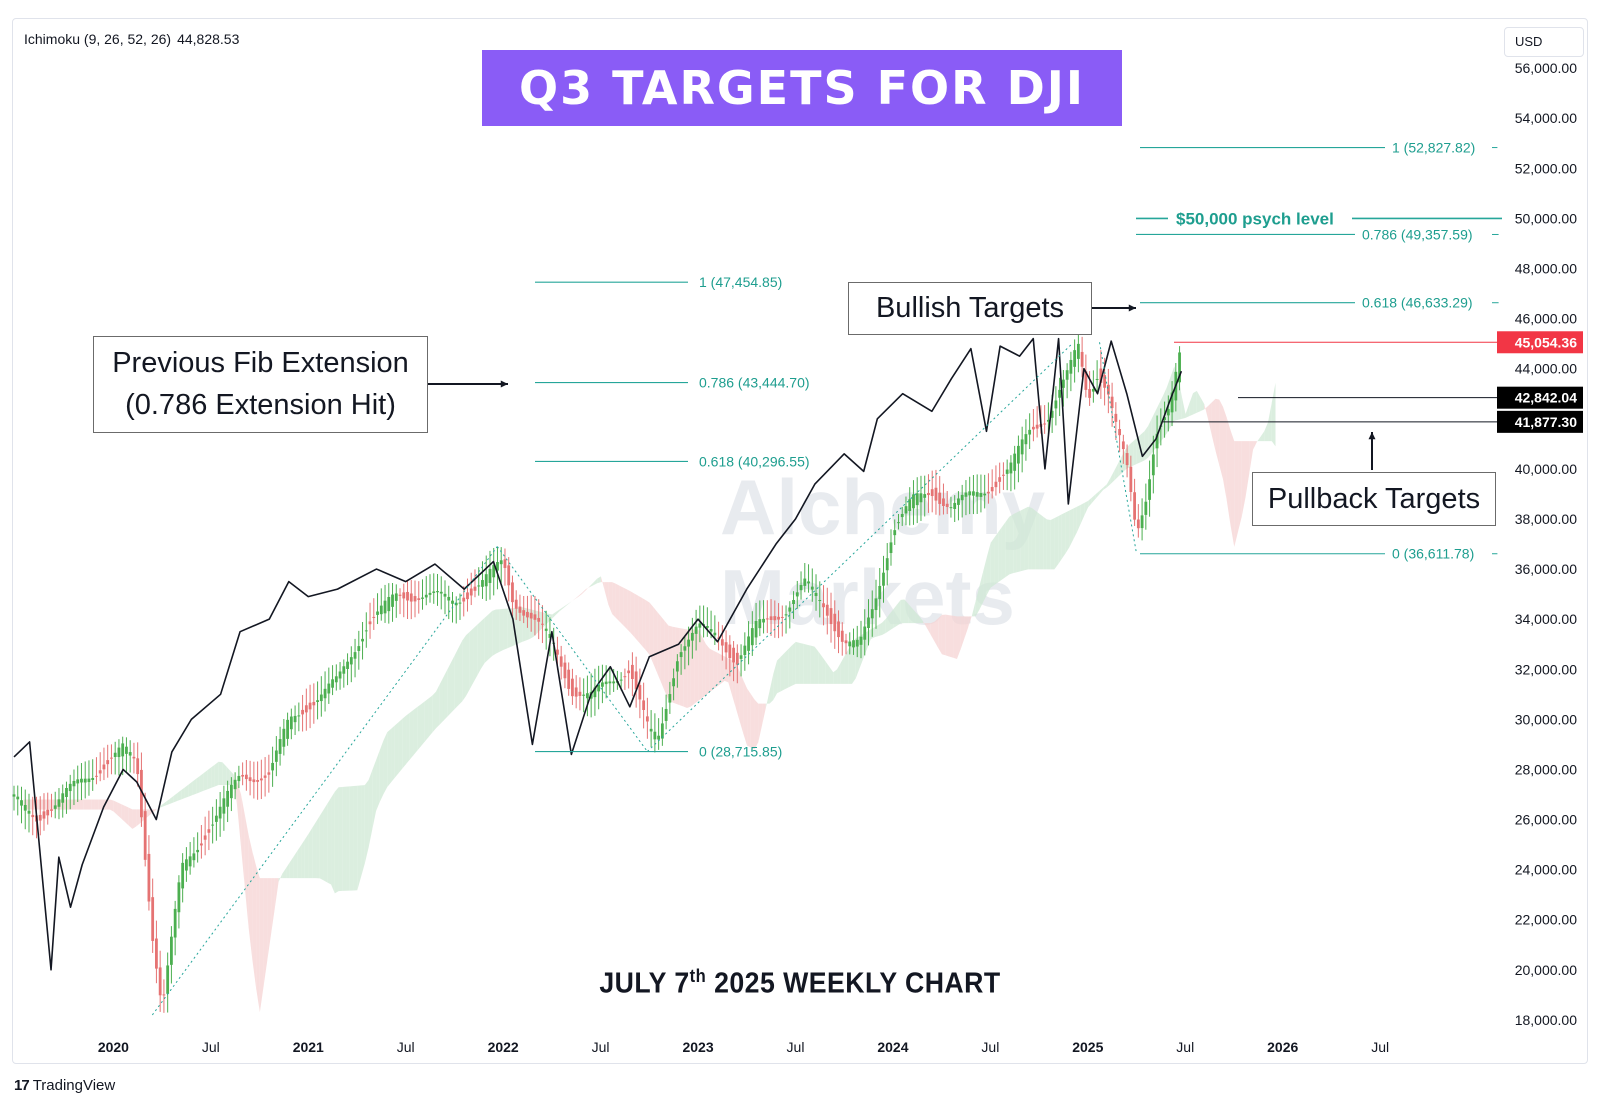 The width and height of the screenshot is (1600, 1095). What do you see at coordinates (754, 383) in the screenshot?
I see `fib-level-label: 0.786 (43,444.70)` at bounding box center [754, 383].